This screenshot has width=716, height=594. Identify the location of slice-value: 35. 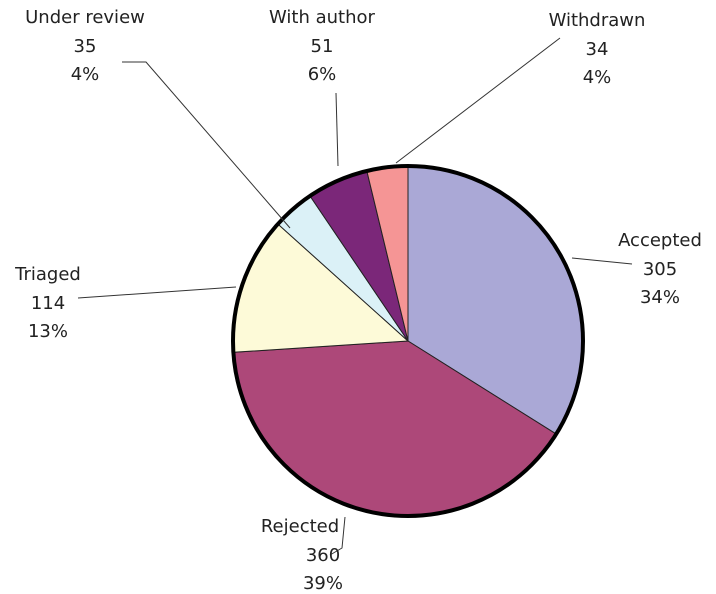
(85, 46).